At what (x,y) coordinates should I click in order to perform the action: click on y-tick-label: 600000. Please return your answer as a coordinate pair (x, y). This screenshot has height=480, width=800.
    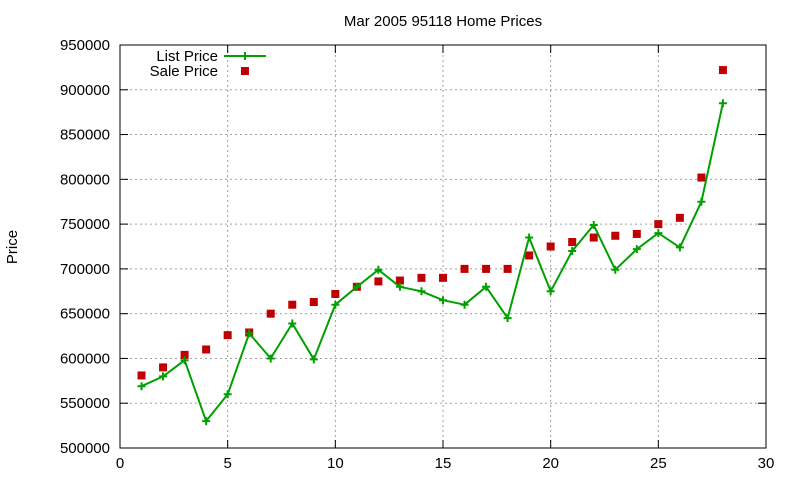
    Looking at the image, I should click on (85, 358).